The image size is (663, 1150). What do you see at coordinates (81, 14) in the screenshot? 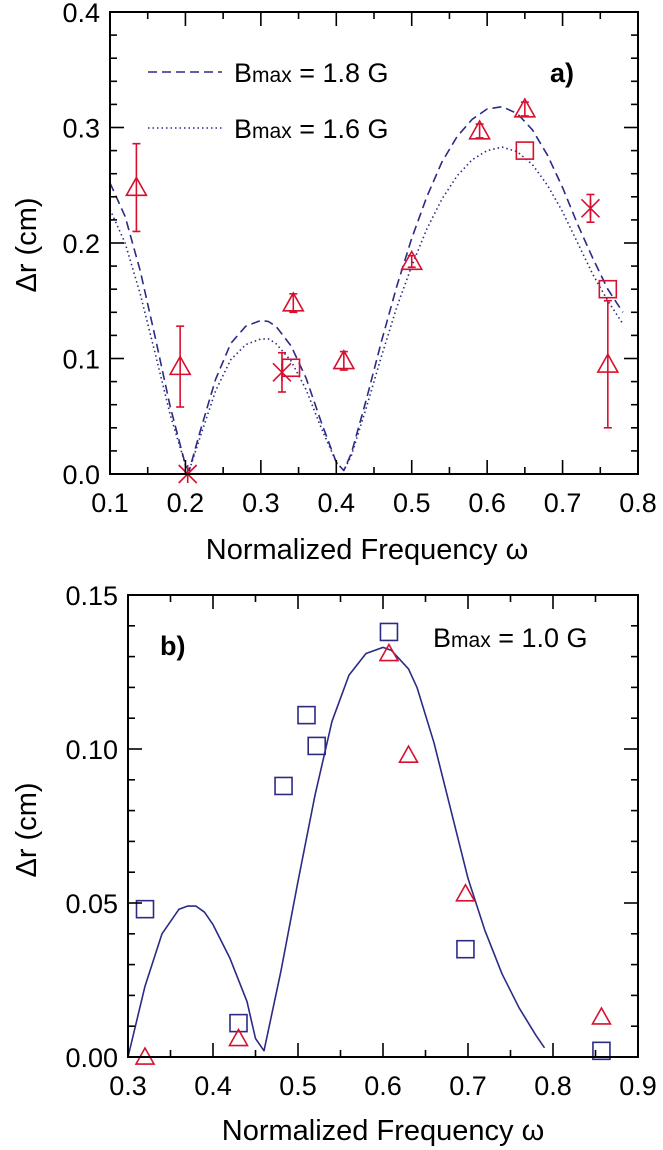
I see `y-tick-label: 0.4` at bounding box center [81, 14].